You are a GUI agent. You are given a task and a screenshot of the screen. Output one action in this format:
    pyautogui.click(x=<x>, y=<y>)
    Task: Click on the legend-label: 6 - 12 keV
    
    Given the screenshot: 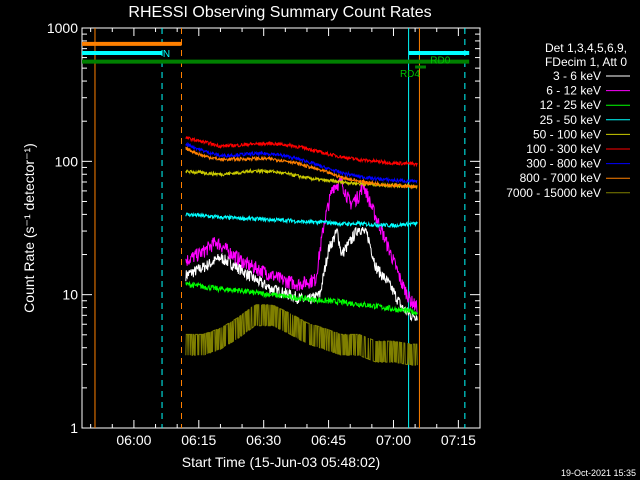 What is the action you would take?
    pyautogui.click(x=573, y=91)
    